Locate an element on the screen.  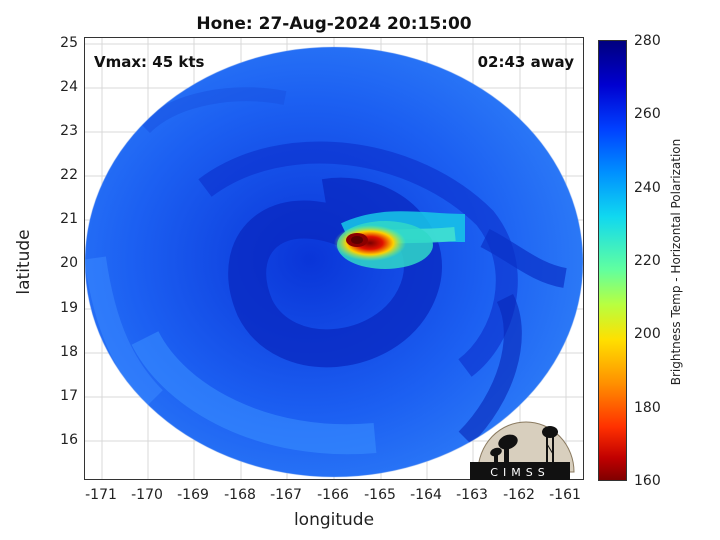
colorbar-tick: 180 is located at coordinates (647, 408).